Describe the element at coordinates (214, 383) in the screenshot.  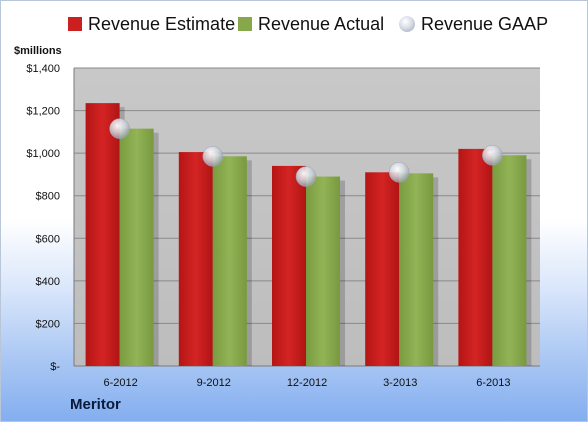
I see `x-tick-label: 9-2012` at that location.